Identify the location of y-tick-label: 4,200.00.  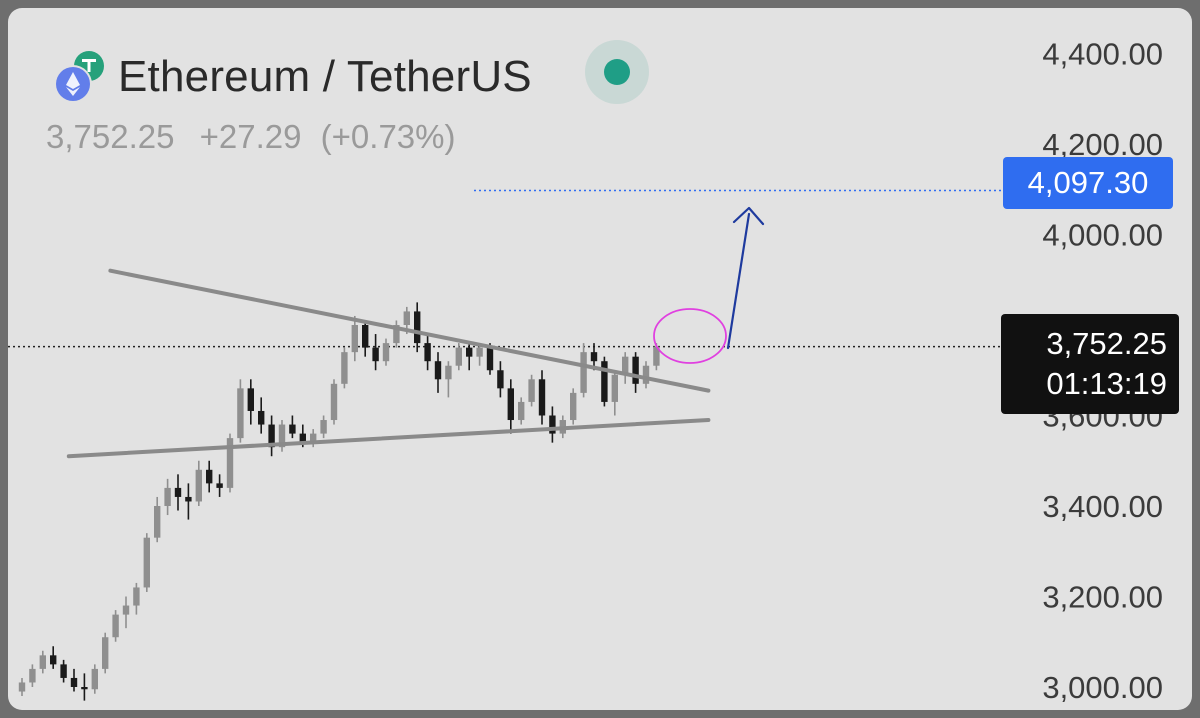
(1102, 144).